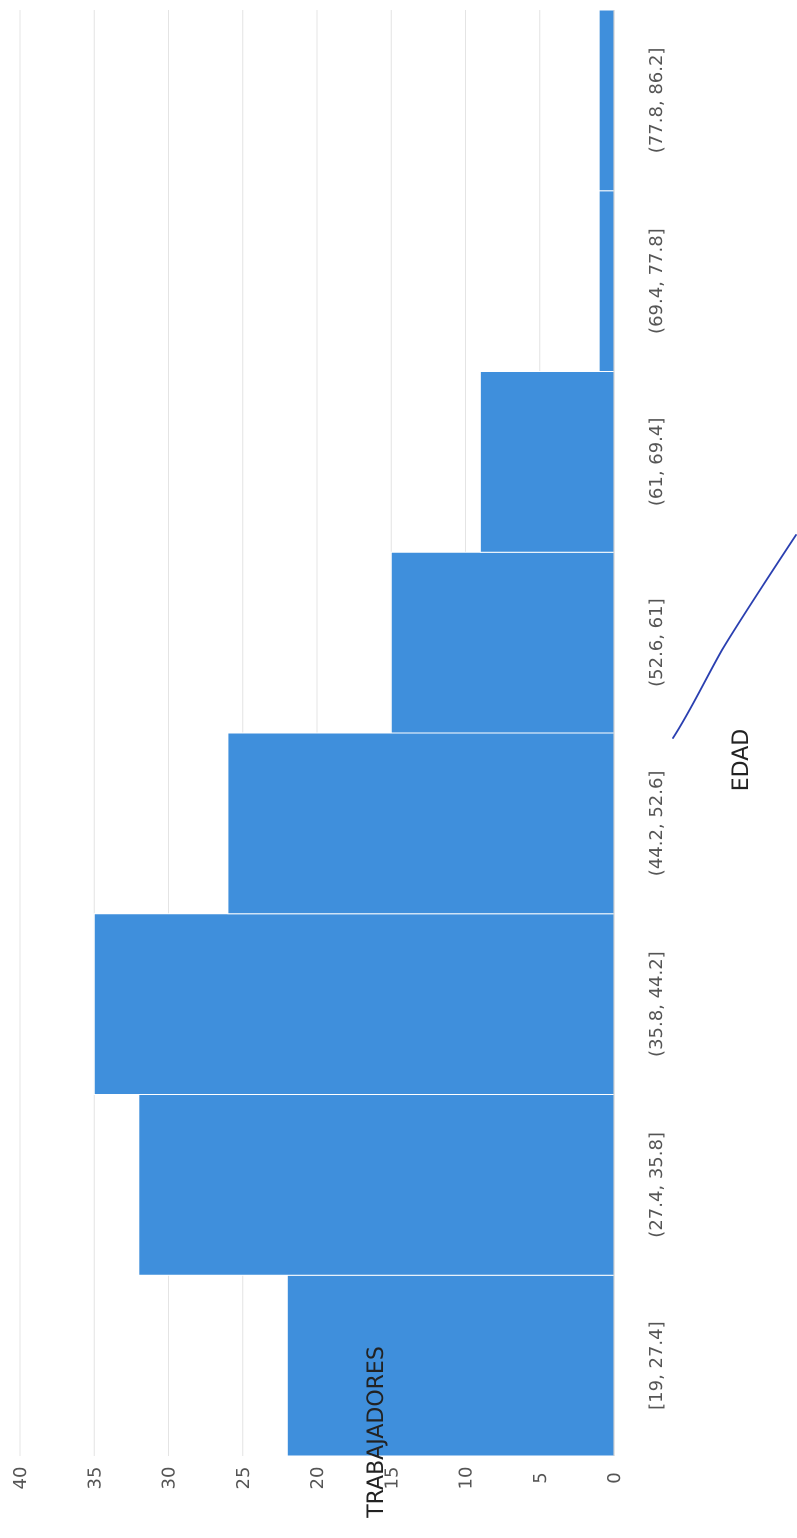  What do you see at coordinates (656, 101) in the screenshot?
I see `x-tick-label: (77.8, 86.2]` at bounding box center [656, 101].